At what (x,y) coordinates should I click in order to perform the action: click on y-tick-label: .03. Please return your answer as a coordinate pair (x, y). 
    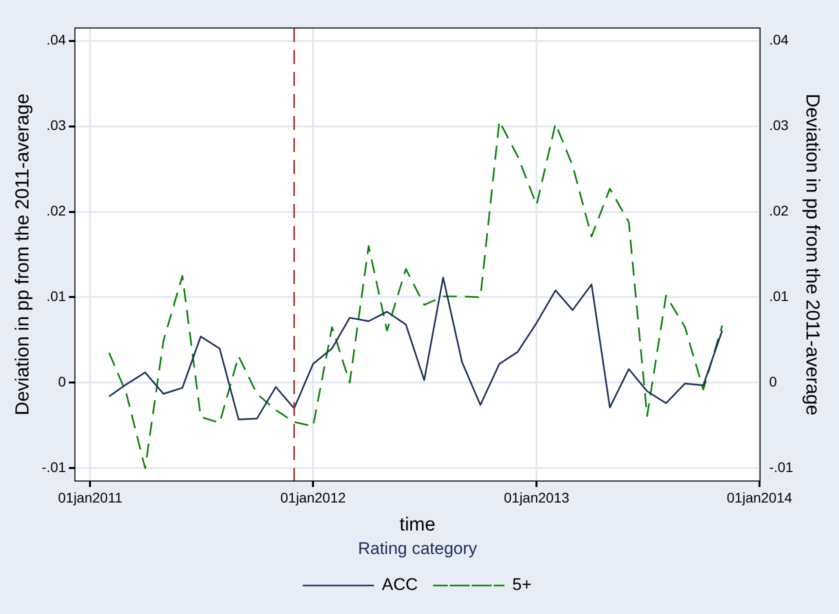
    Looking at the image, I should click on (56, 125).